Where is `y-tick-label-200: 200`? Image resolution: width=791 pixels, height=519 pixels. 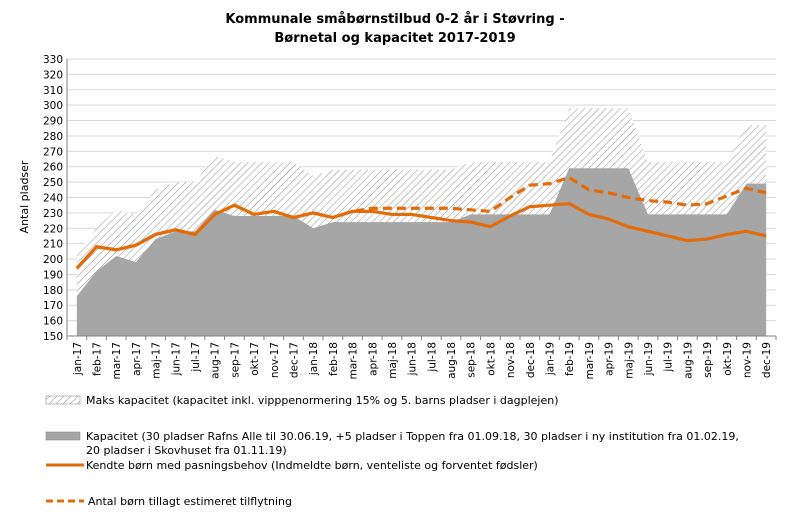
y-tick-label-200: 200 is located at coordinates (53, 260).